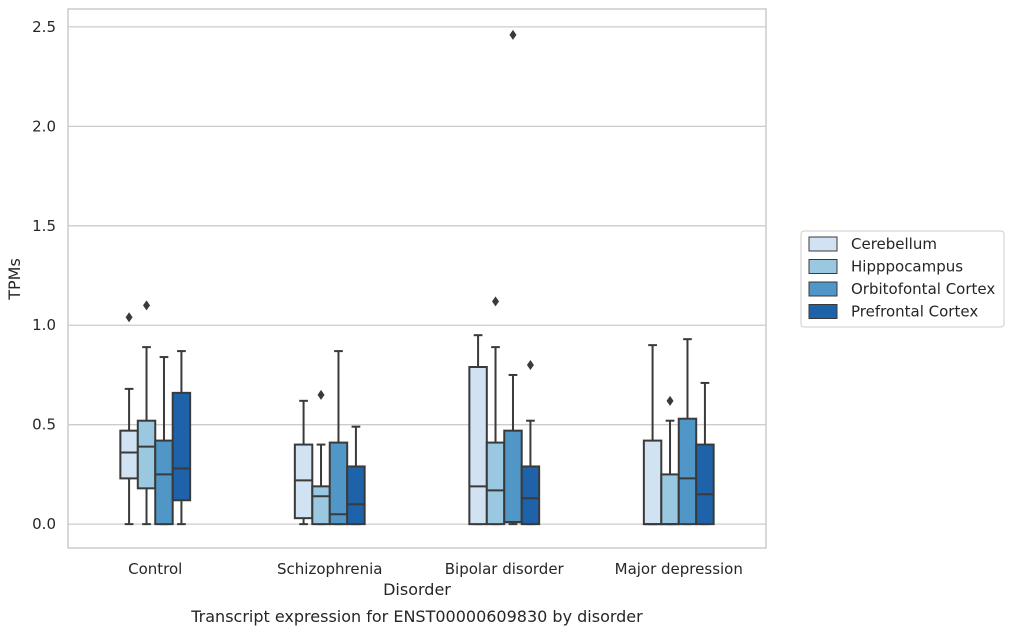 This screenshot has width=1014, height=634. I want to click on legend-label: Cerebellum, so click(894, 244).